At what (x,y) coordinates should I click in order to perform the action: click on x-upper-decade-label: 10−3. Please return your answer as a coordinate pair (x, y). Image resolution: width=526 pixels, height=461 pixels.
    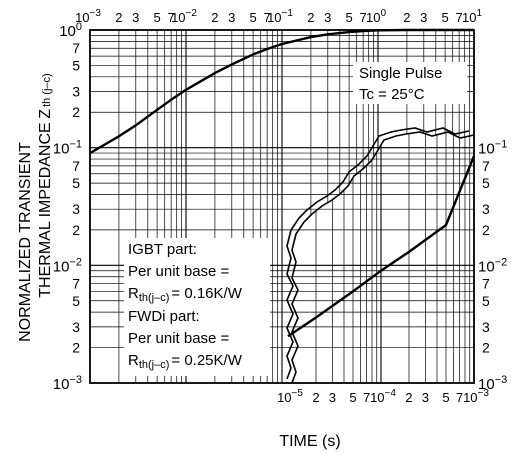
    Looking at the image, I should click on (88, 16).